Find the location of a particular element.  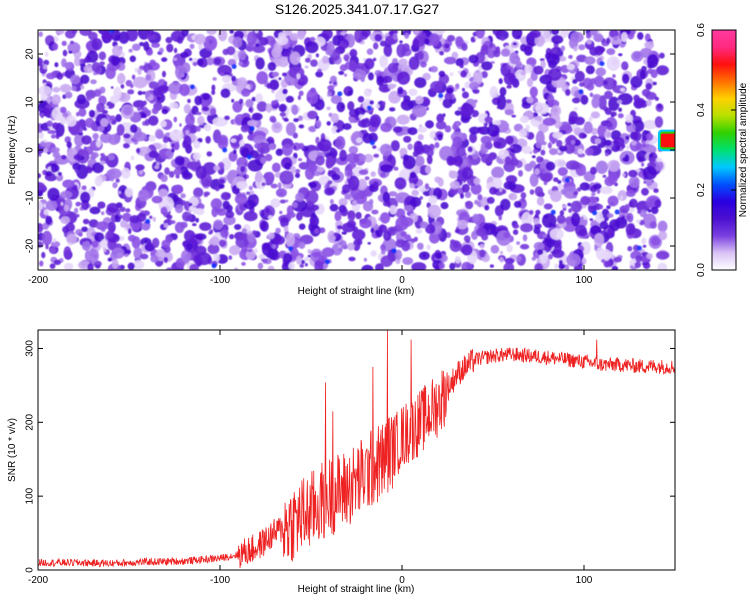

y-tick-label: -10 is located at coordinates (30, 197).